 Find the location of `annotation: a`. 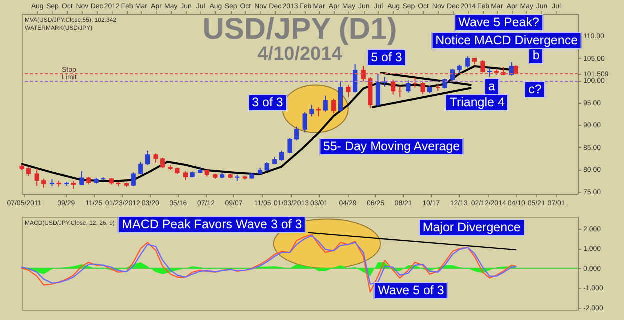

annotation: a is located at coordinates (492, 87).